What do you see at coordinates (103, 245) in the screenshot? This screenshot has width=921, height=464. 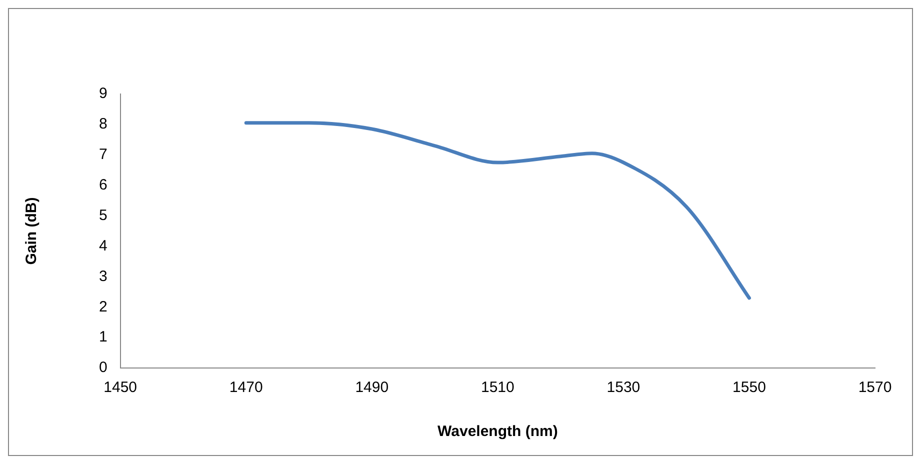 I see `y-tick-label: 4` at bounding box center [103, 245].